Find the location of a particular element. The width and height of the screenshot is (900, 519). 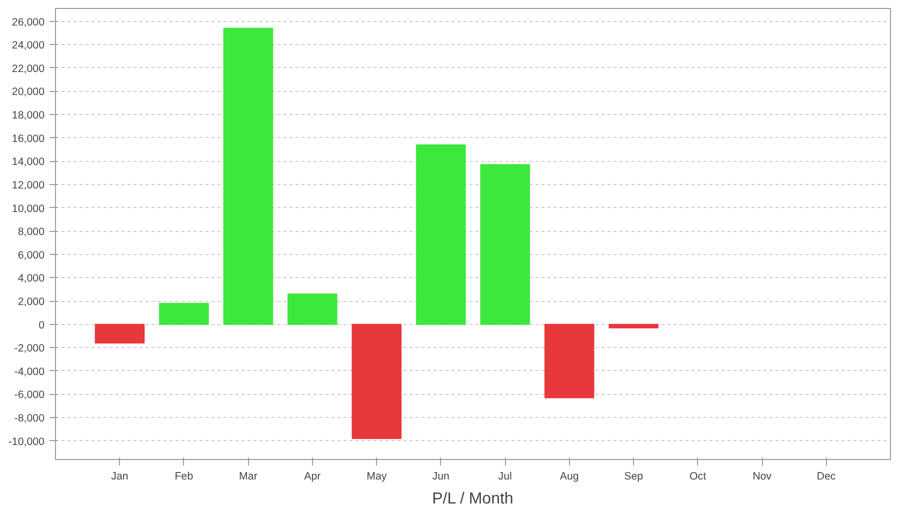

y-tick-label: 8,000 is located at coordinates (31, 232).